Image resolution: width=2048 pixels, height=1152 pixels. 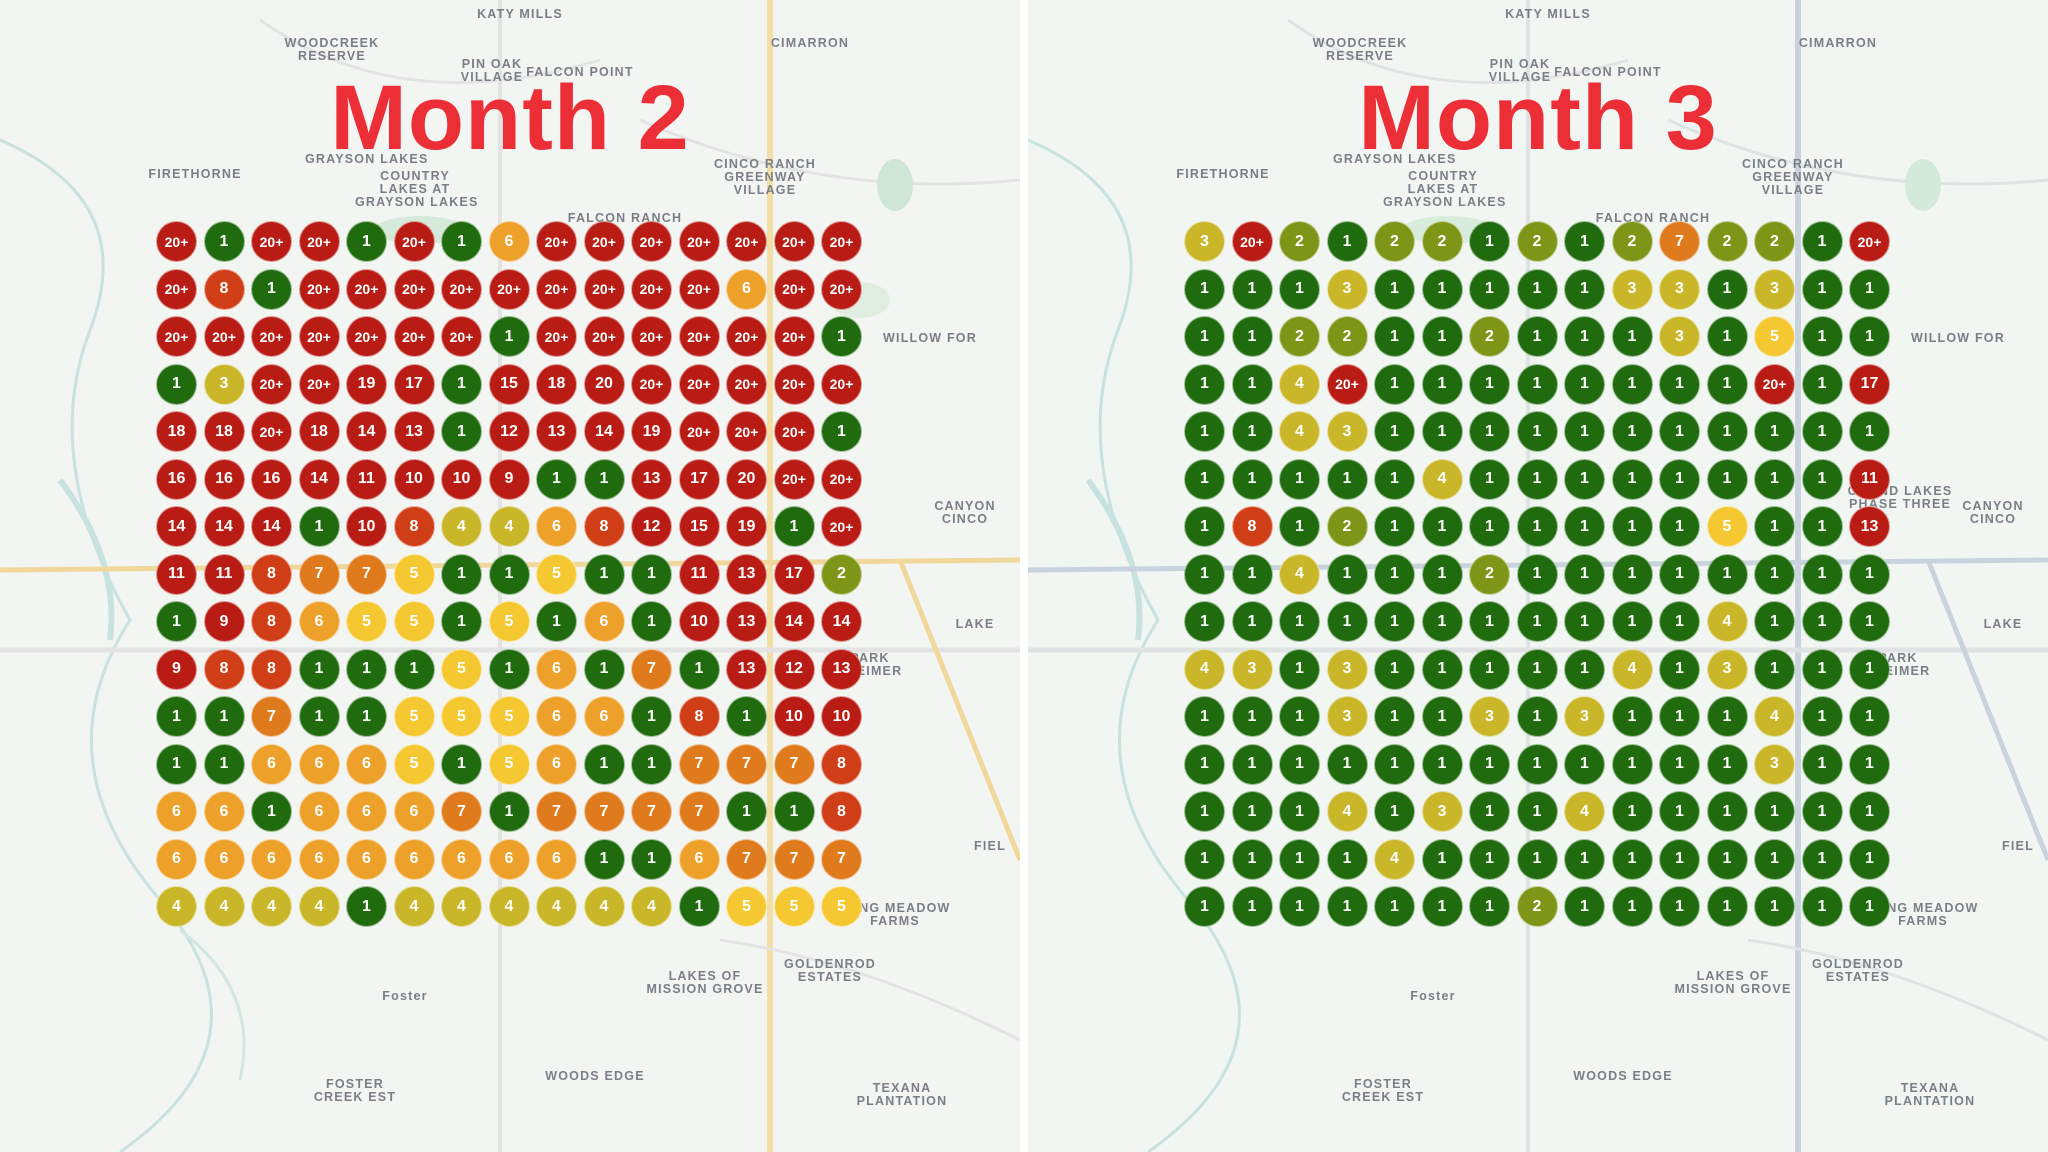 I want to click on rank-marker: 9, so click(x=224, y=621).